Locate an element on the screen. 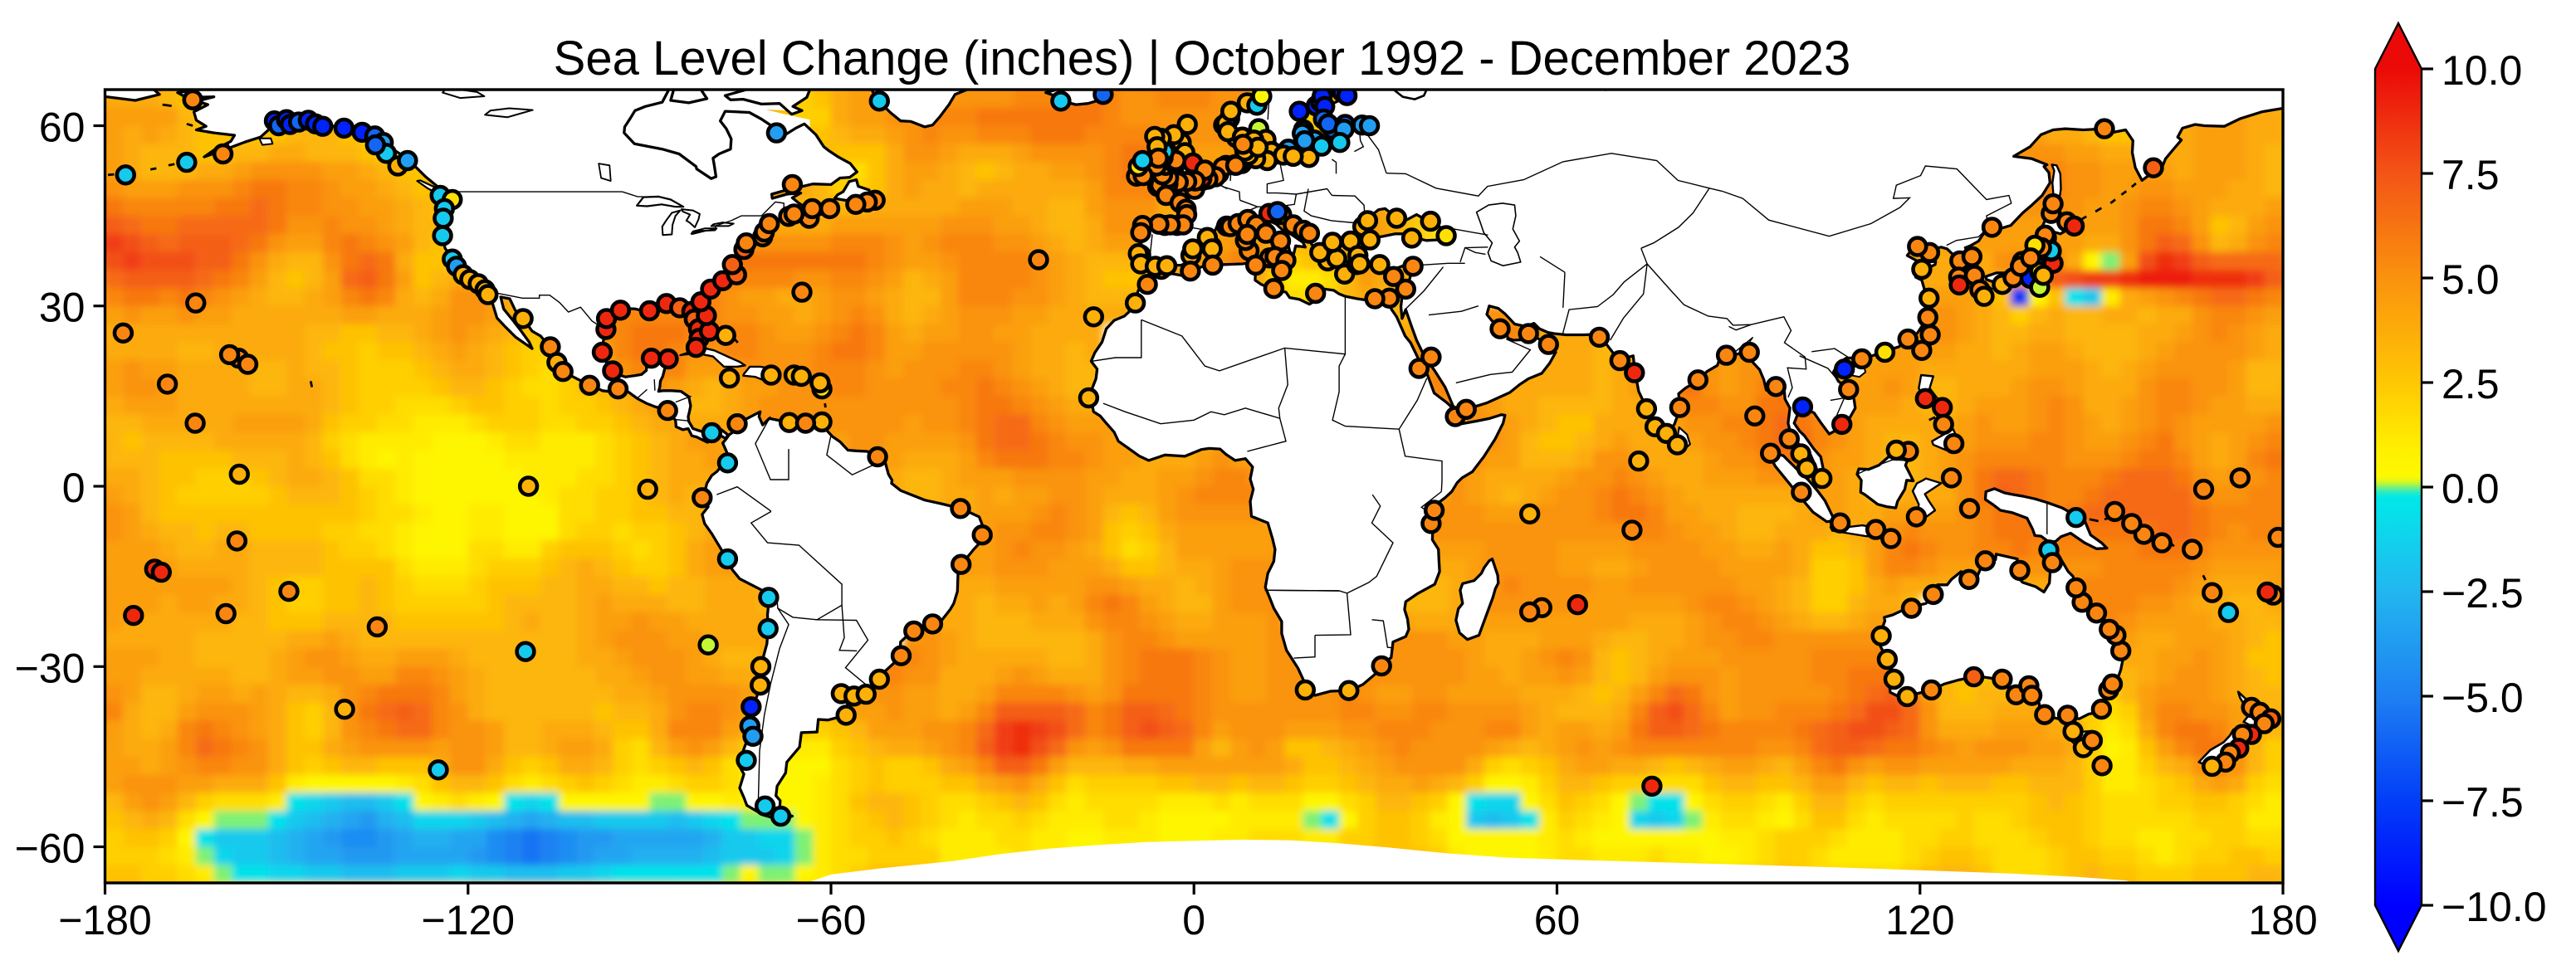 This screenshot has width=2576, height=975. svg-text: 0.0 is located at coordinates (2471, 489).